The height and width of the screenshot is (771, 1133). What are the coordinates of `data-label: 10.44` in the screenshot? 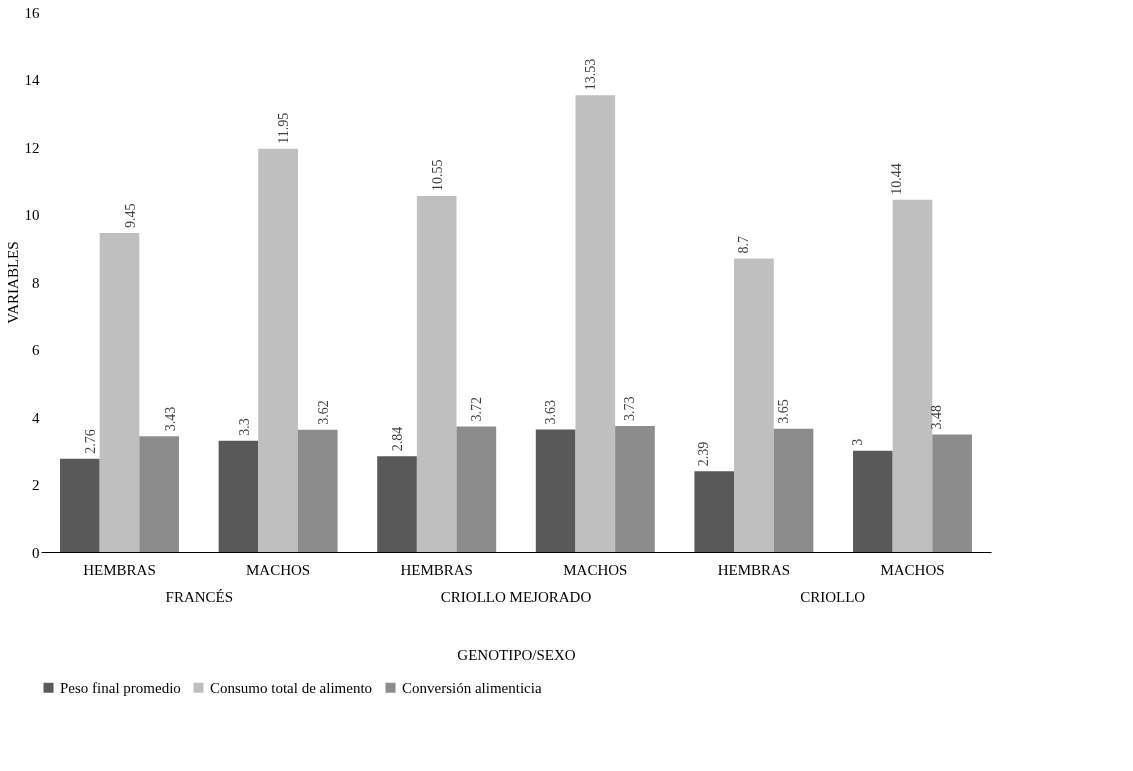 It's located at (897, 179).